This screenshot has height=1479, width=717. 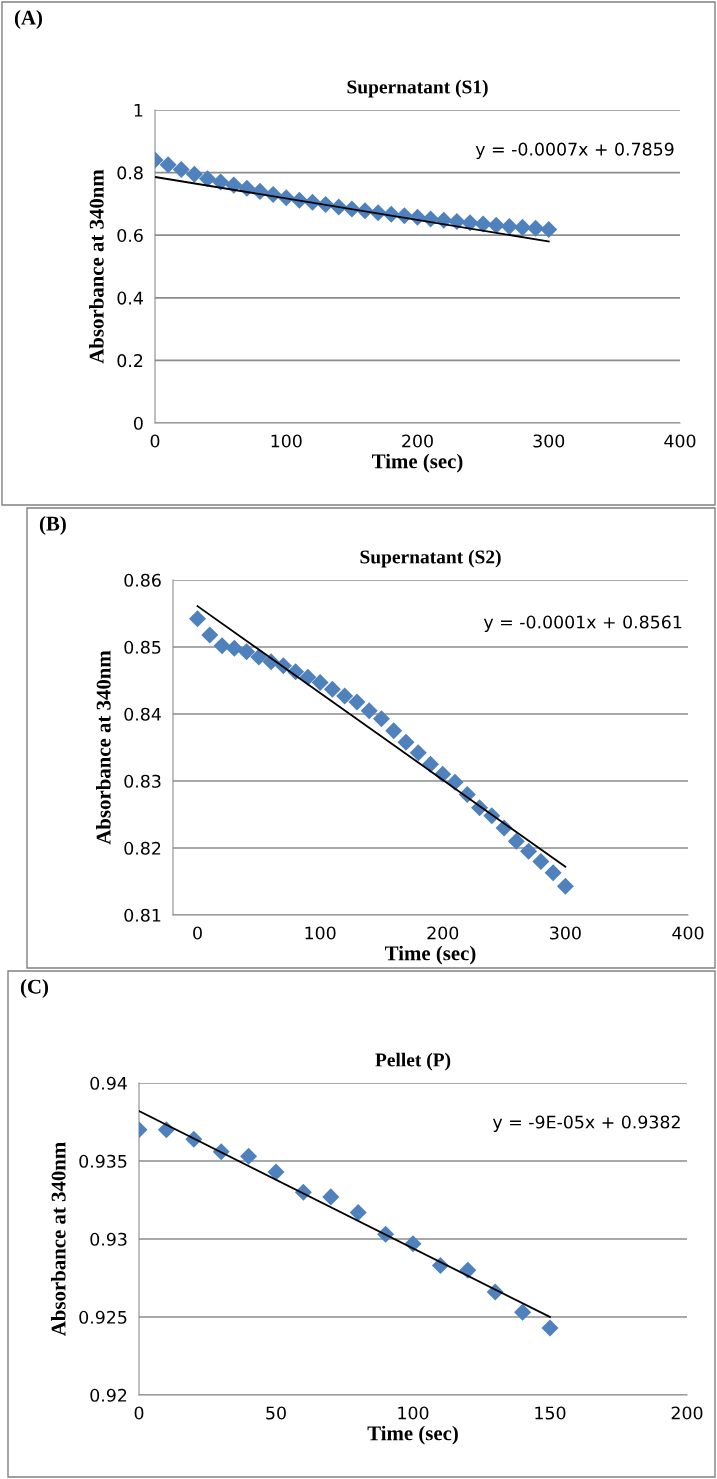 I want to click on annotation: y = -0.0001x + 0.8561, so click(x=582, y=623).